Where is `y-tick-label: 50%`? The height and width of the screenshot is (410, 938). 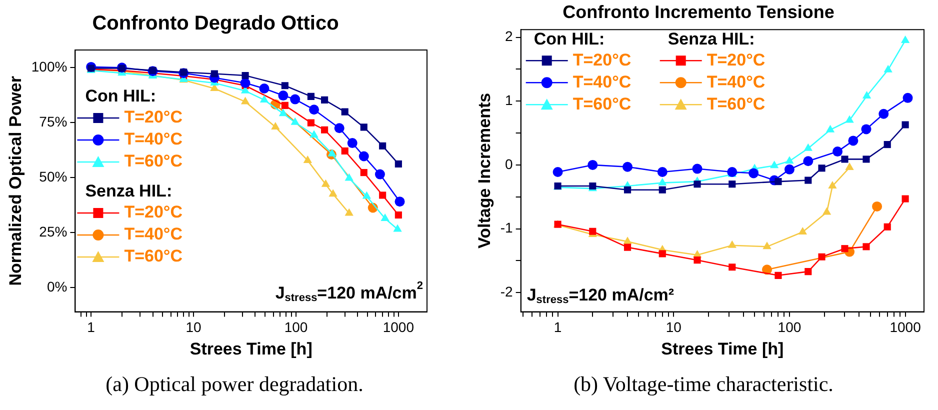
y-tick-label: 50% is located at coordinates (53, 176).